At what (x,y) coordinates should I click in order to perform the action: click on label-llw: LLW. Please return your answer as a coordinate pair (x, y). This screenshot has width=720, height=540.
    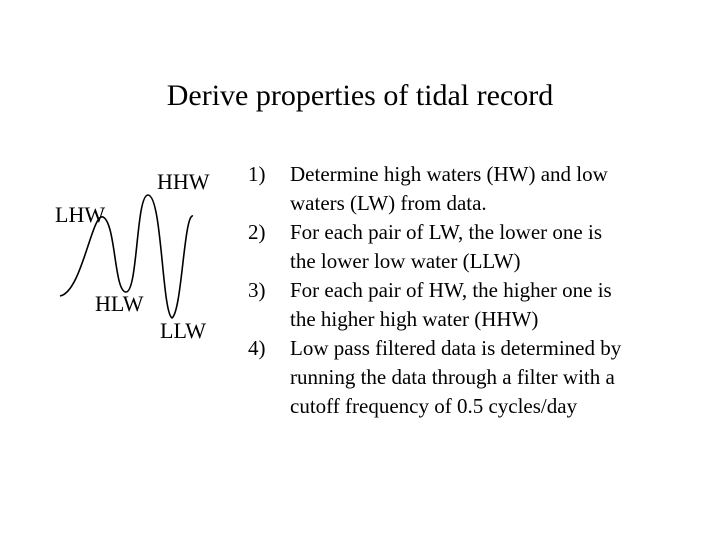
    Looking at the image, I should click on (183, 330).